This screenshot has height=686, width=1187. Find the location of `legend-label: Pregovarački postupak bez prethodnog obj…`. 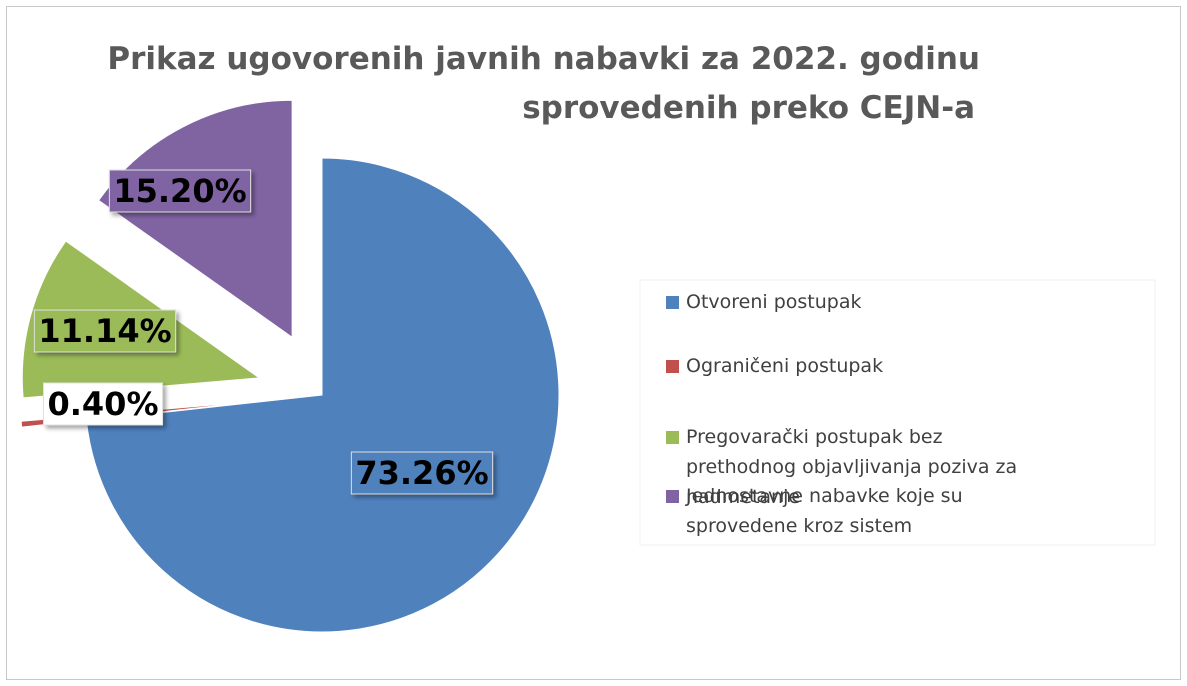

legend-label: Pregovarački postupak bez prethodnog obj… is located at coordinates (852, 467).